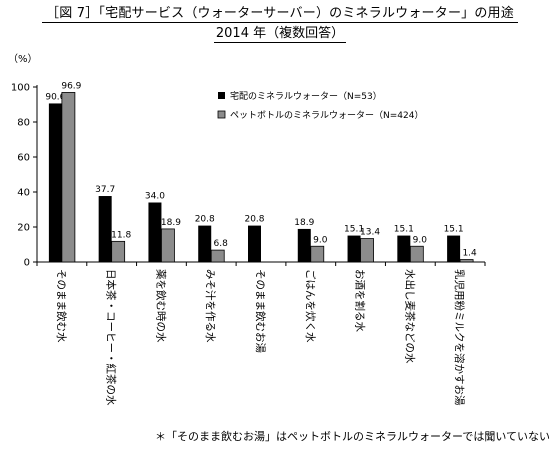 This screenshot has height=449, width=560. Describe the element at coordinates (20, 88) in the screenshot. I see `y-tick-label: 100` at that location.